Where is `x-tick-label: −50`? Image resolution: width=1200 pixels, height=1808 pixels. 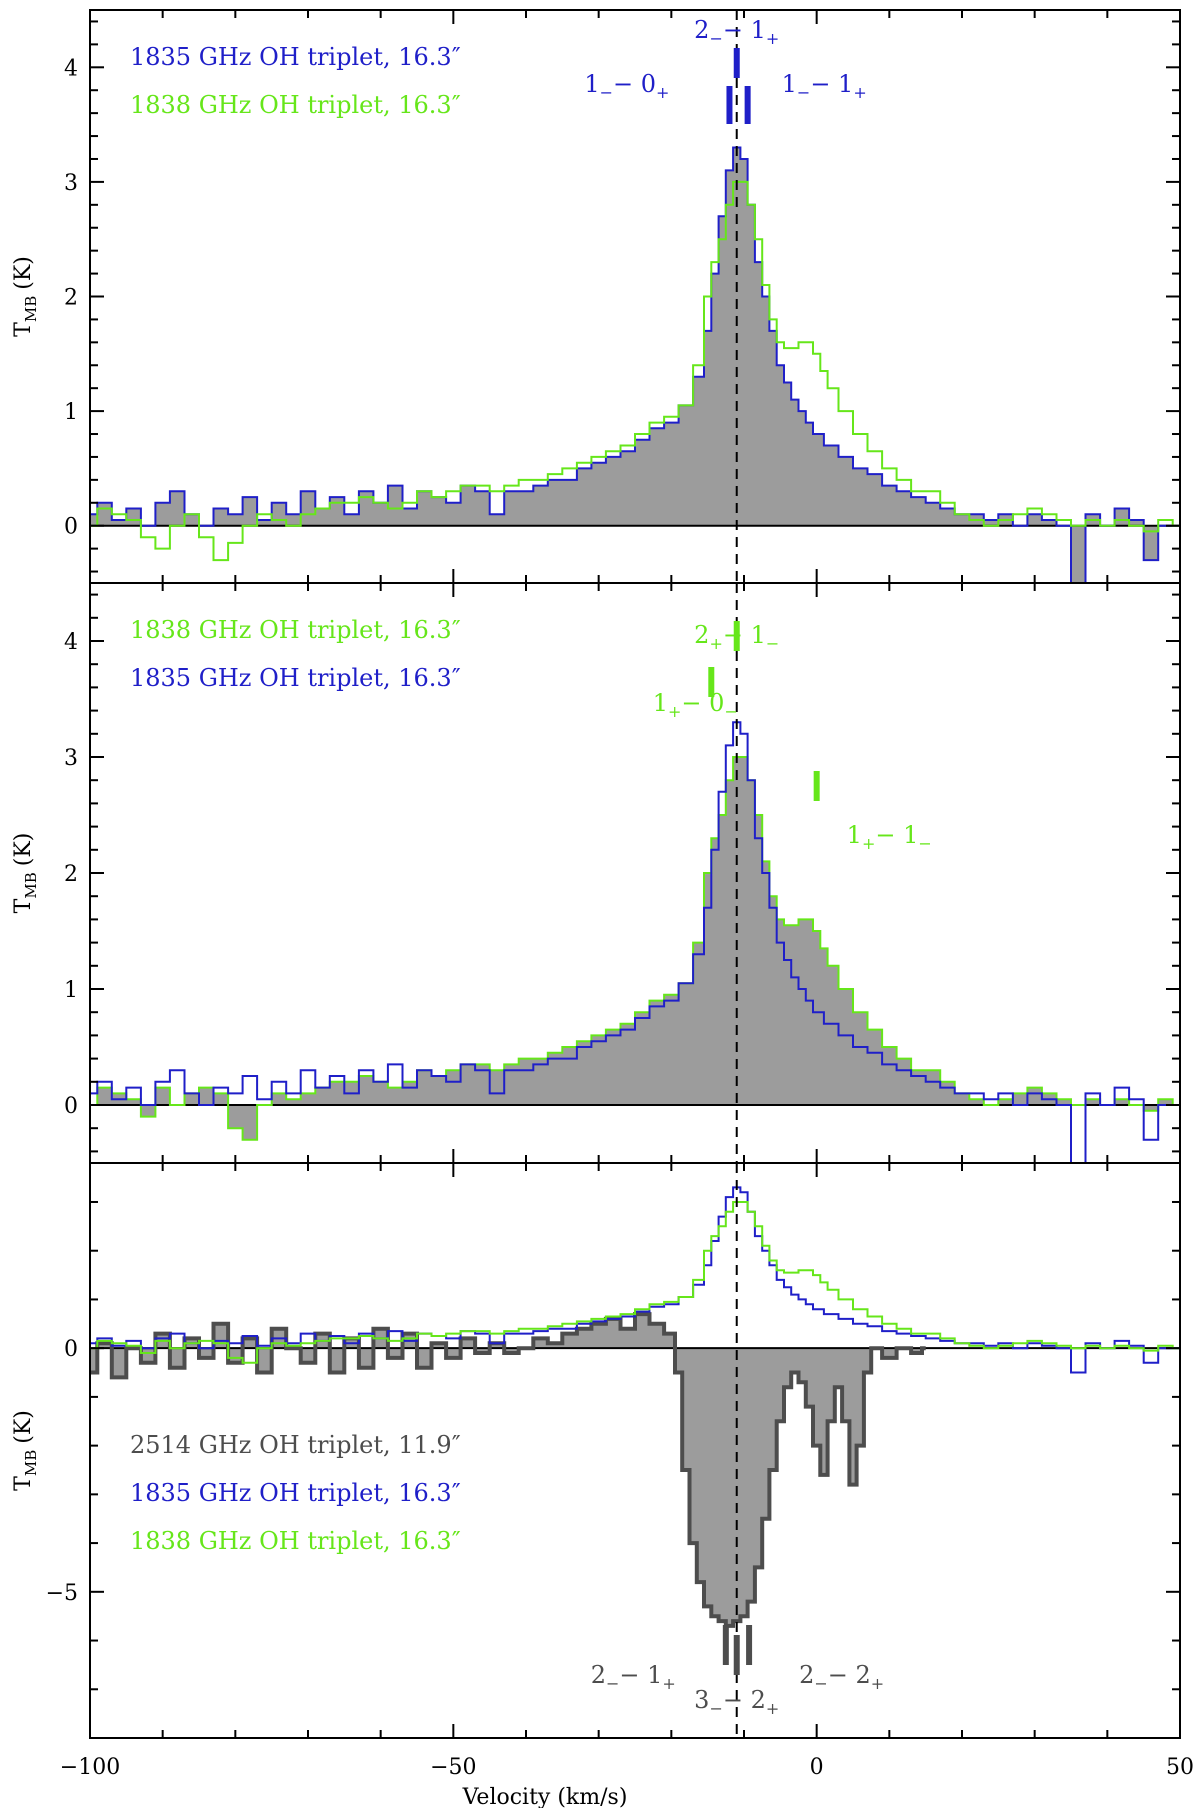 x-tick-label: −50 is located at coordinates (453, 1767).